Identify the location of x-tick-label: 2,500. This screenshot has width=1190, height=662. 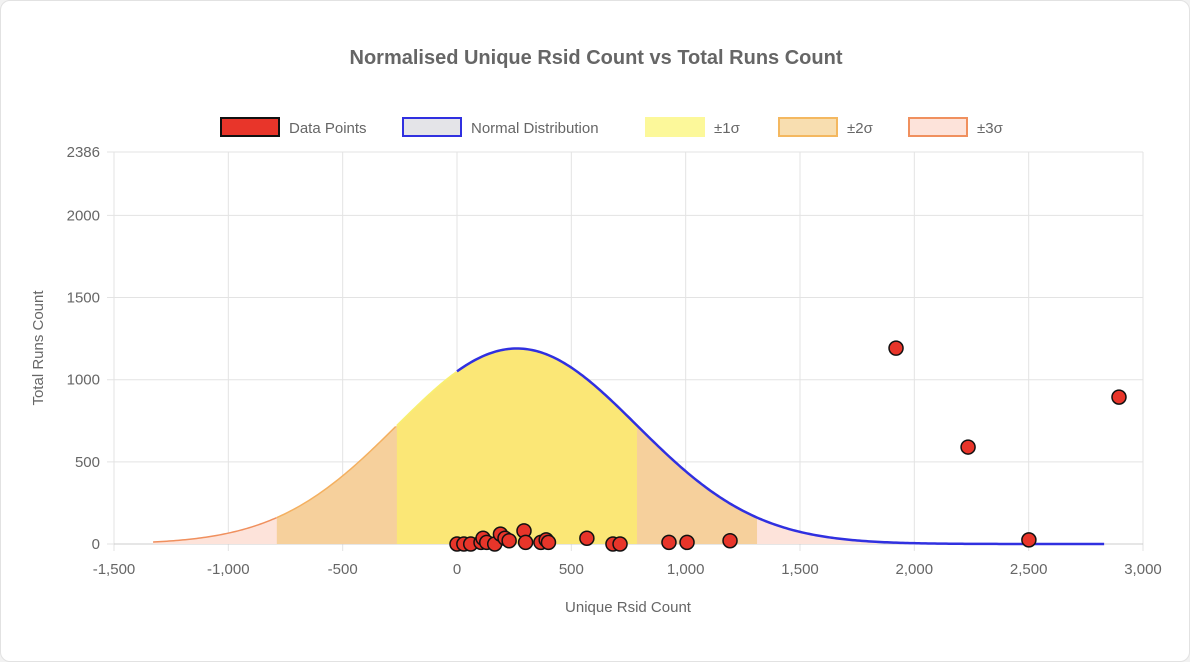
(1029, 569).